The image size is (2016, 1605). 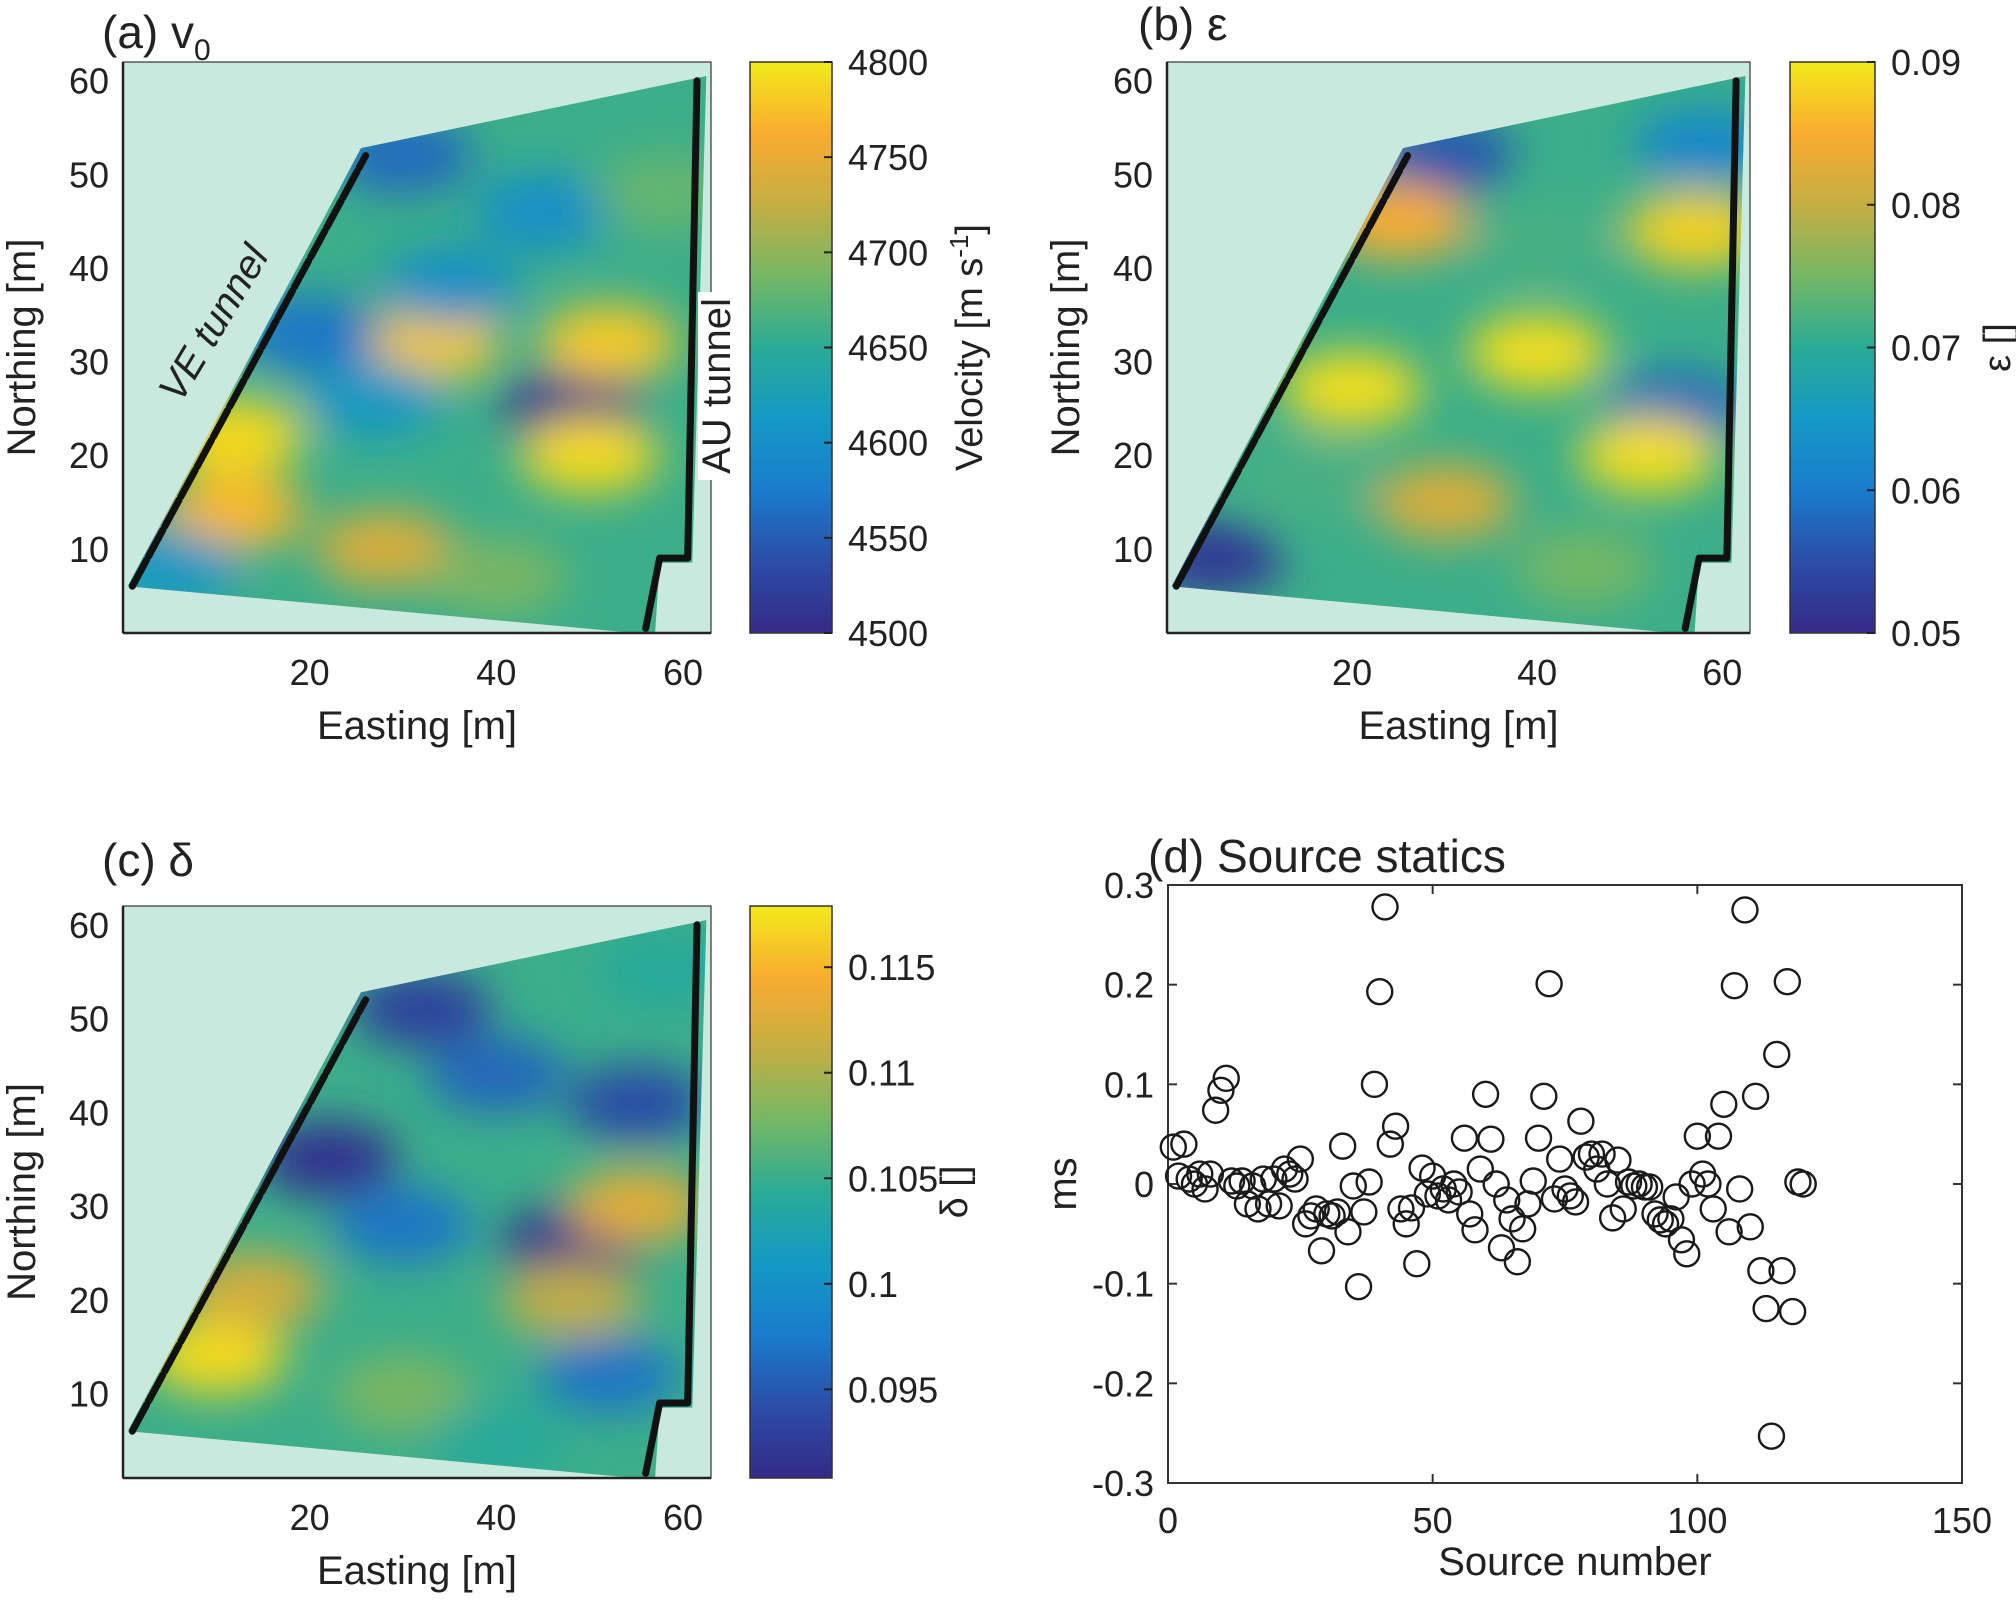 What do you see at coordinates (1996, 347) in the screenshot?
I see `colorbar-label: ε []` at bounding box center [1996, 347].